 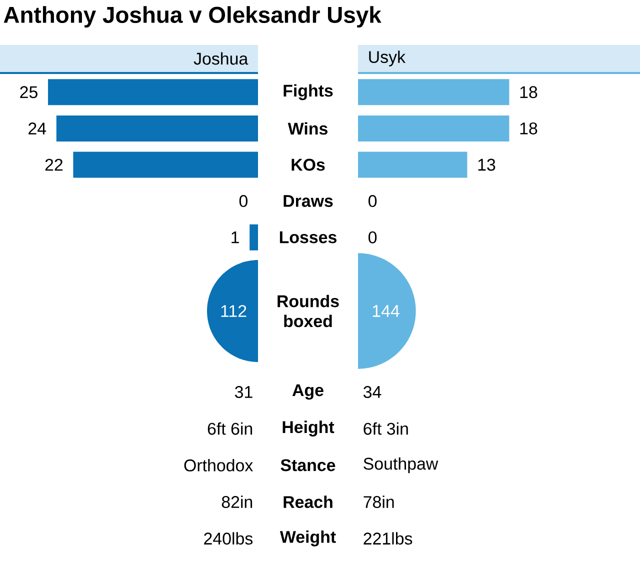 What do you see at coordinates (243, 392) in the screenshot?
I see `data-label: 31` at bounding box center [243, 392].